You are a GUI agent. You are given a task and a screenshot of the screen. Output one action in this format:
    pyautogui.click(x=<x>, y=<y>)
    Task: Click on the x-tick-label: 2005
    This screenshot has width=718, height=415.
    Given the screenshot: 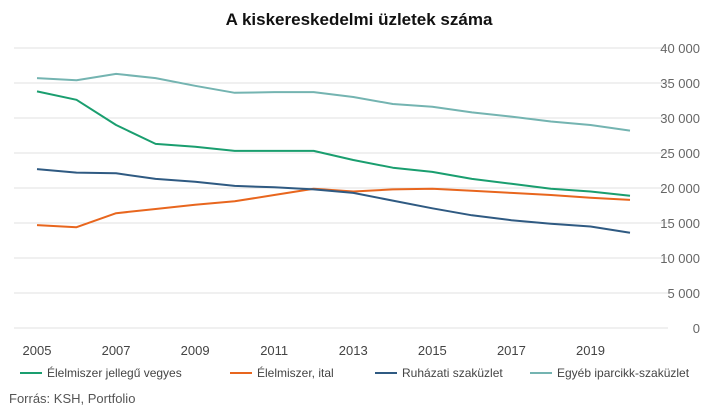 What is the action you would take?
    pyautogui.click(x=37, y=350)
    